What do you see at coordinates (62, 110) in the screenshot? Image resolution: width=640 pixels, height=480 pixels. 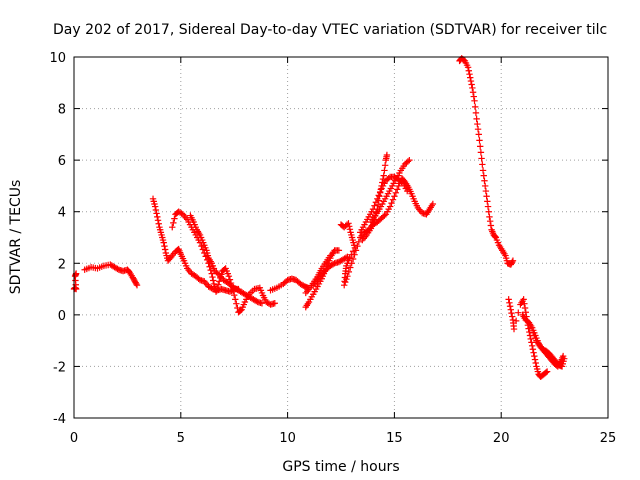 I see `y-tick-label: 8` at bounding box center [62, 110].